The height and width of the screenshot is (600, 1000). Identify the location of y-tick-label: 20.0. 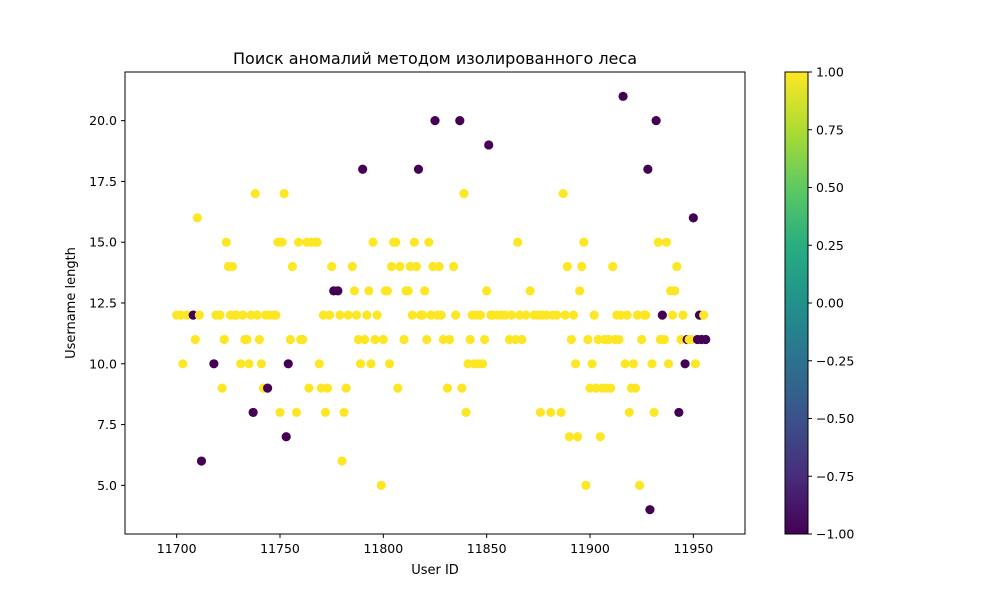
(103, 120).